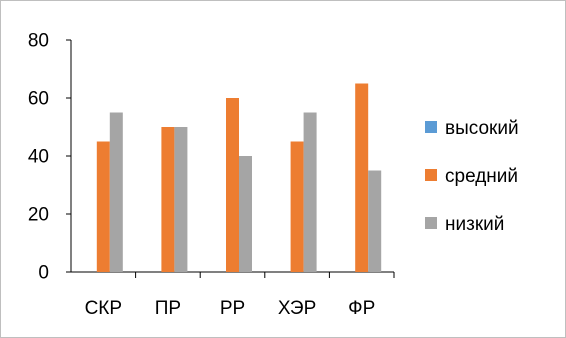 The width and height of the screenshot is (566, 338). What do you see at coordinates (232, 308) in the screenshot?
I see `x-tick-label: РР` at bounding box center [232, 308].